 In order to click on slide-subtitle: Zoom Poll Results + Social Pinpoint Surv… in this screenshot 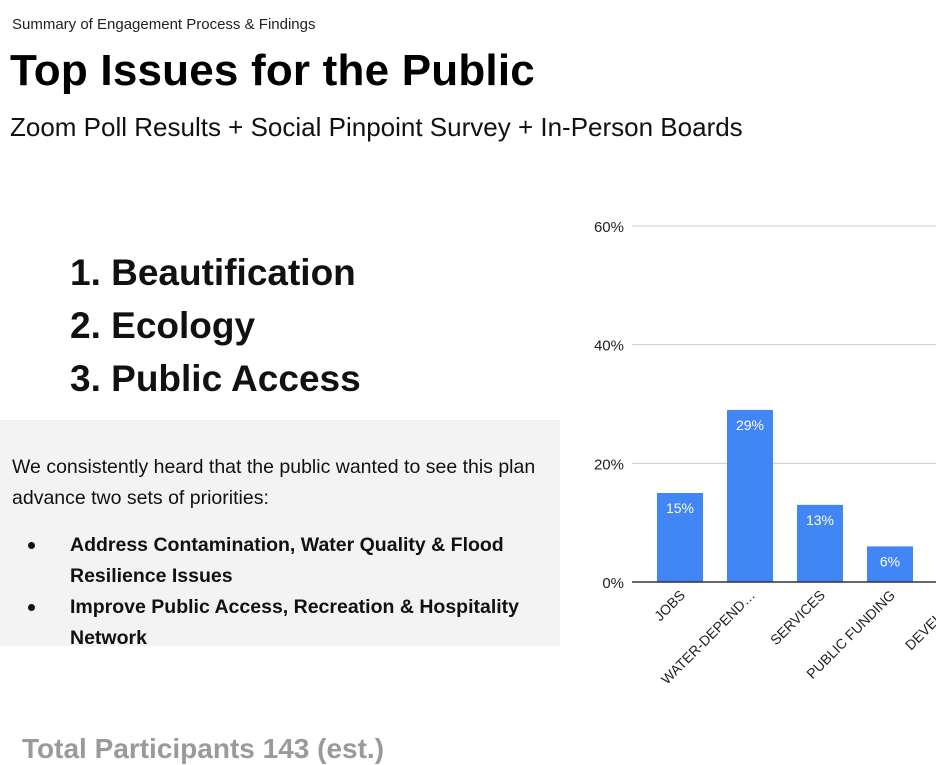, I will do `click(376, 127)`.